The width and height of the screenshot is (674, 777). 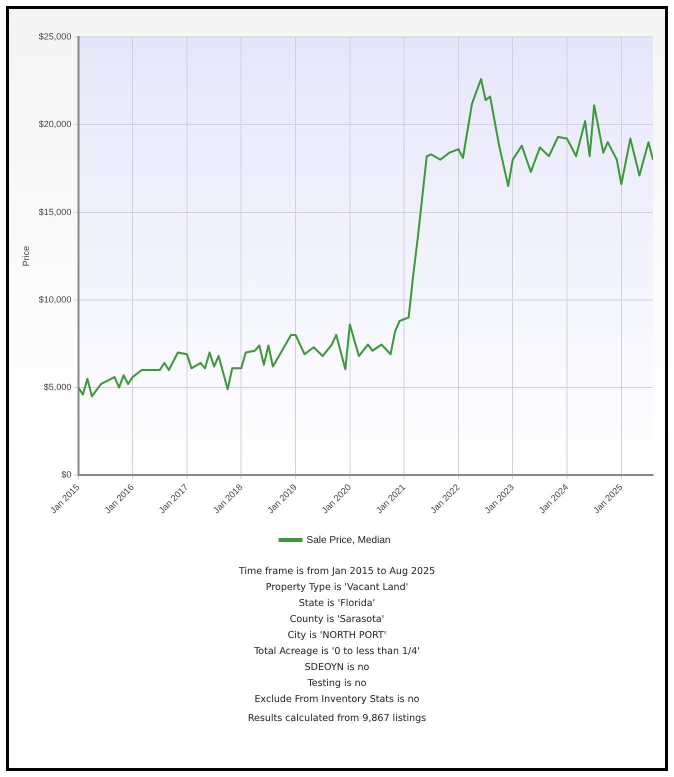 What do you see at coordinates (55, 299) in the screenshot?
I see `y-tick-label: $10,000` at bounding box center [55, 299].